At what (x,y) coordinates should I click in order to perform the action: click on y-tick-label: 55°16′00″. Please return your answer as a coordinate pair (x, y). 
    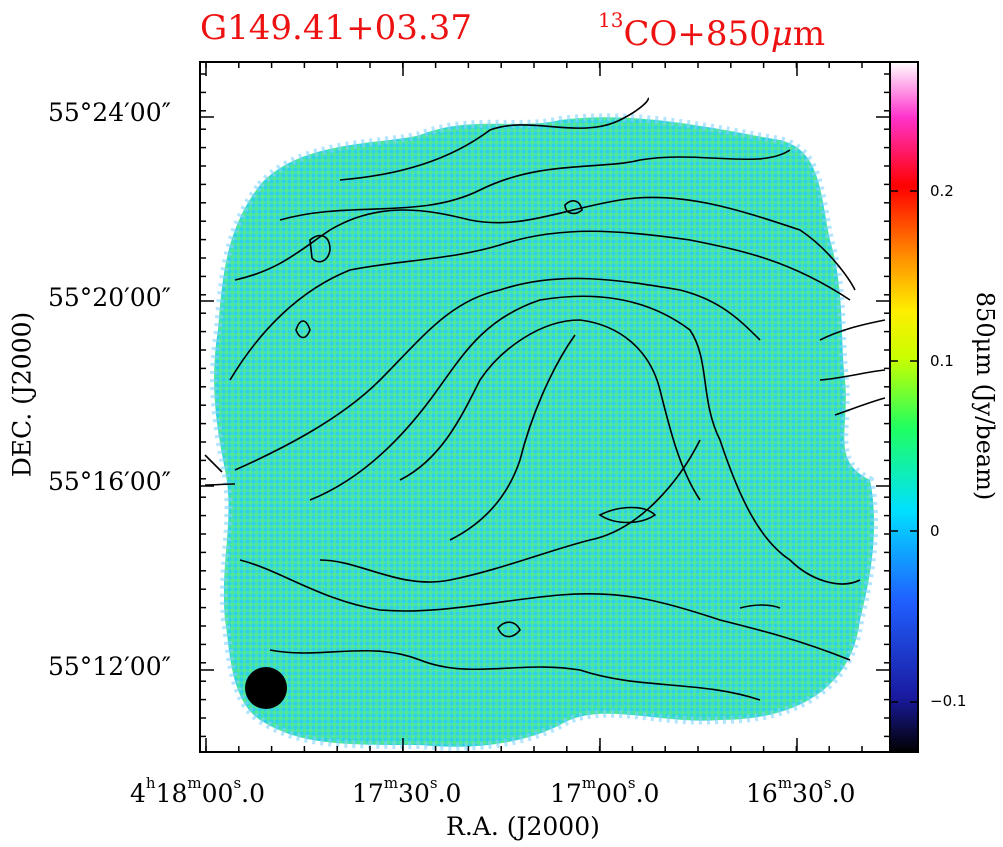
    Looking at the image, I should click on (109, 481).